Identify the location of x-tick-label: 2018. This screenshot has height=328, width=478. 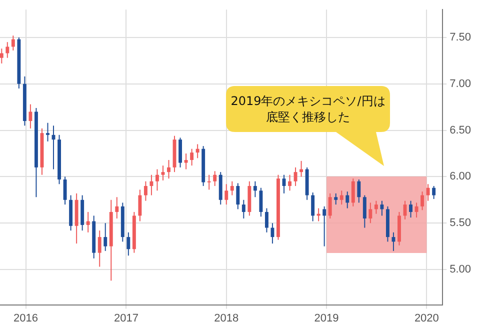
(226, 318).